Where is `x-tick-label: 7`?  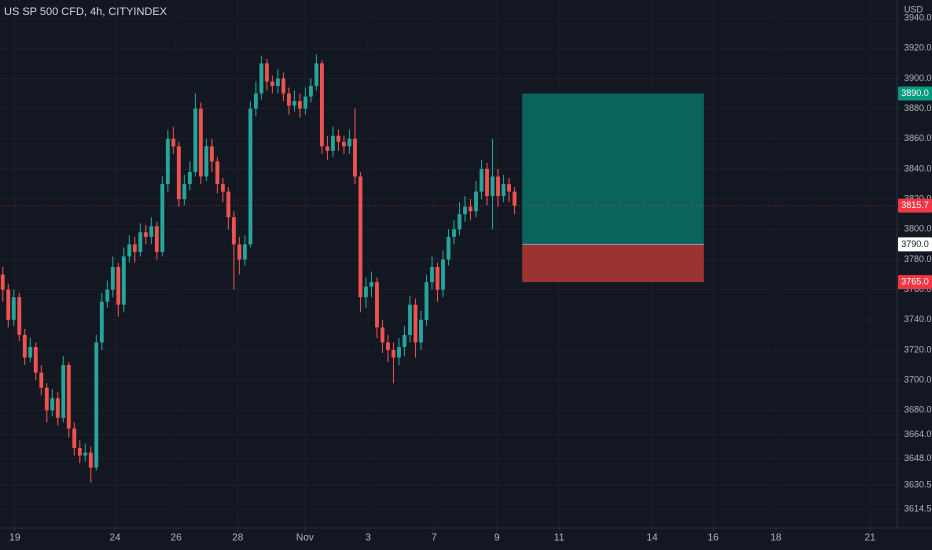
x-tick-label: 7 is located at coordinates (434, 538).